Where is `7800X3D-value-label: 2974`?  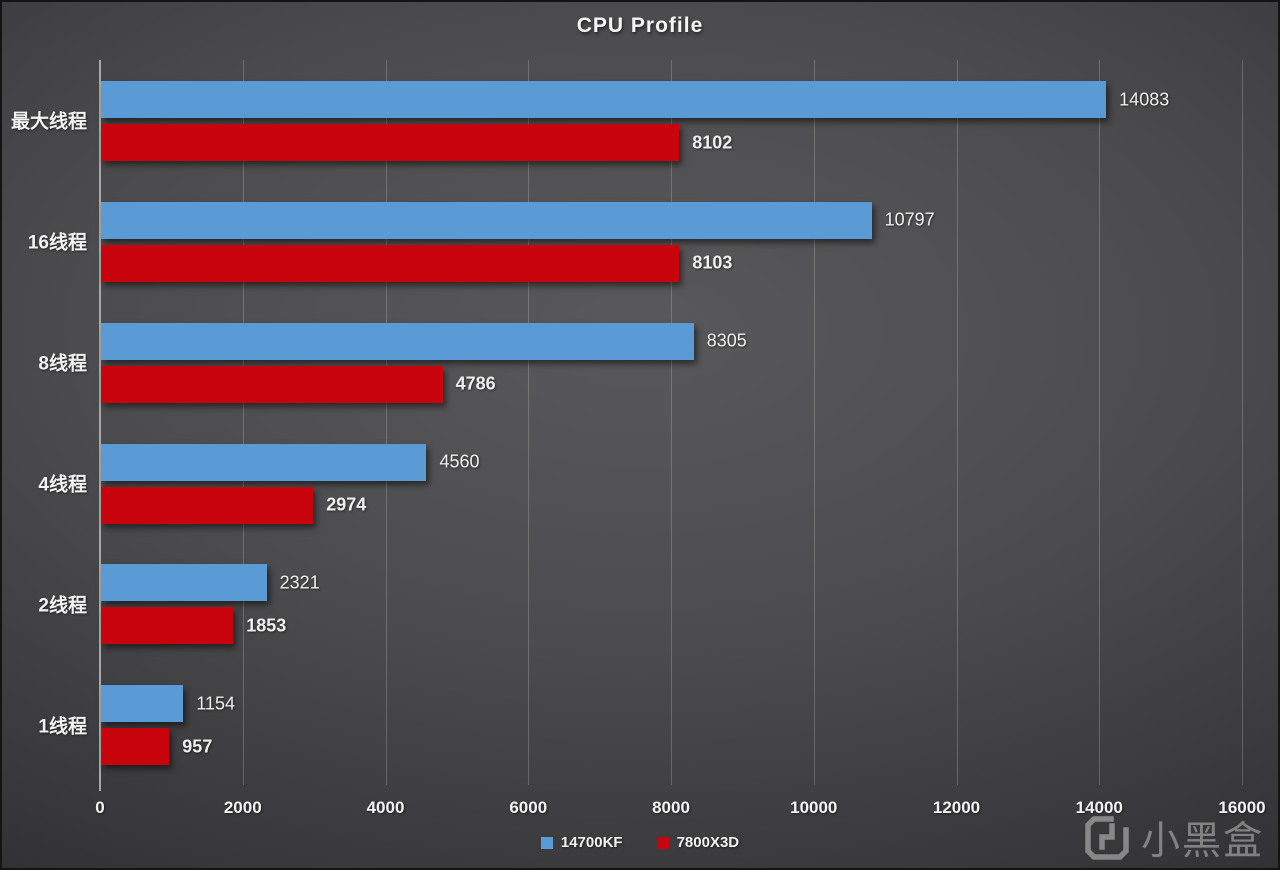
7800X3D-value-label: 2974 is located at coordinates (346, 504).